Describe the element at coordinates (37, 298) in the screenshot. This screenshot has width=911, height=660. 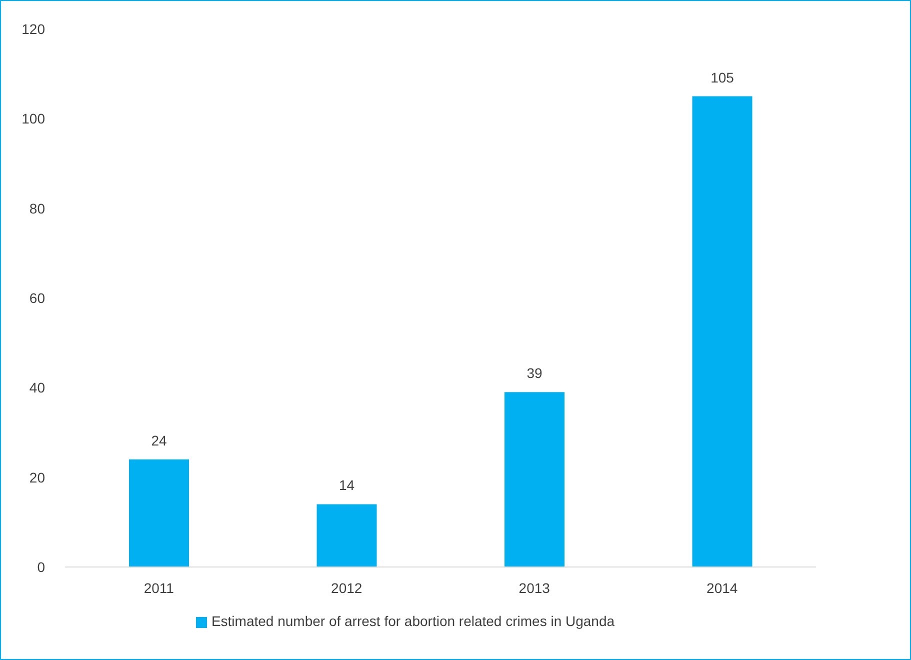
I see `y-tick-label: 60` at that location.